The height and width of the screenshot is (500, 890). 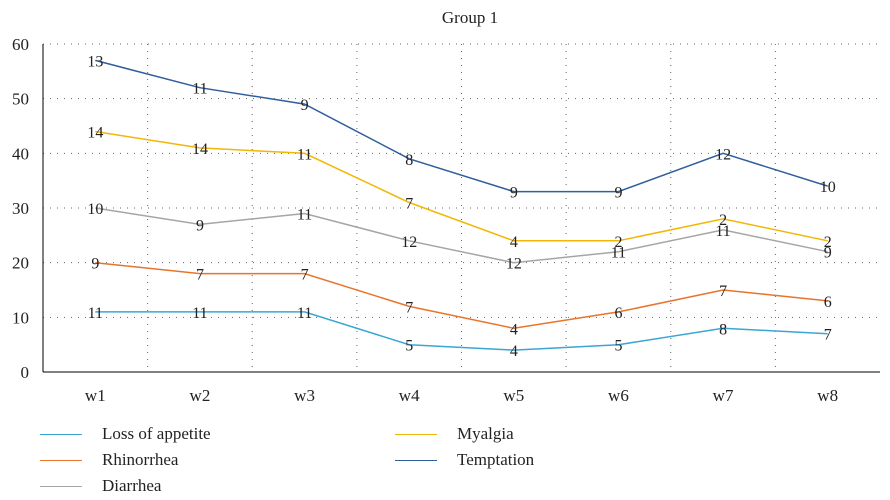 I want to click on data-label-temptation: 12, so click(x=723, y=154).